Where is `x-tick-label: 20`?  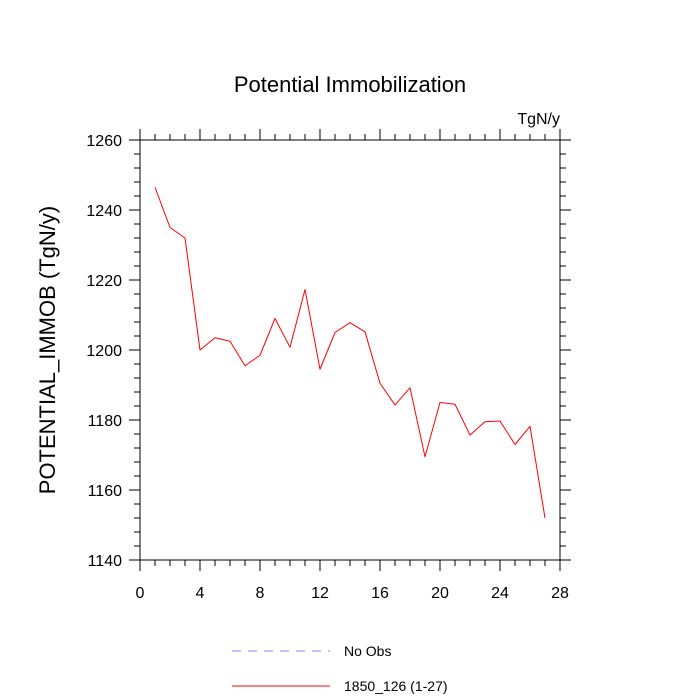
x-tick-label: 20 is located at coordinates (440, 593).